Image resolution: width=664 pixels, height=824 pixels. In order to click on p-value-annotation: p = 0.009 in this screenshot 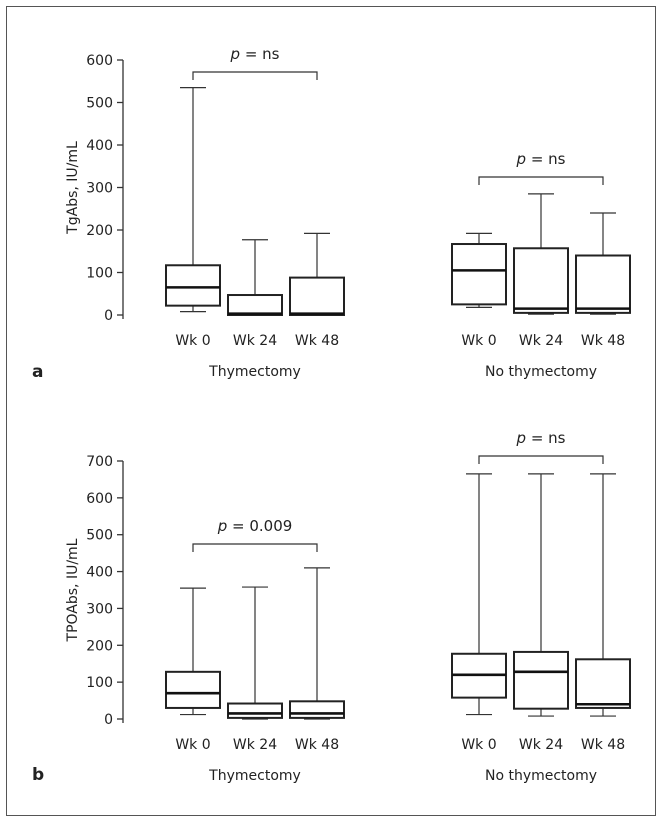, I will do `click(255, 526)`.